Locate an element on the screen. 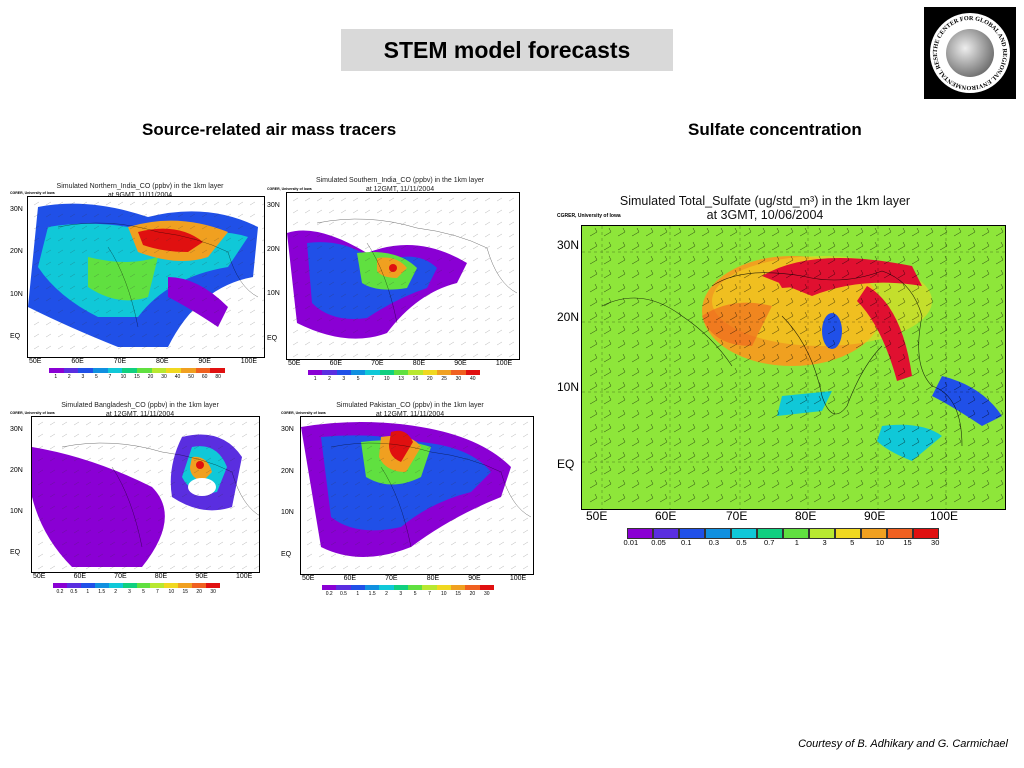 The image size is (1024, 768). tracer-colorbar-ticks: 1 2 3 5 7 10 15 20 30 40 50 60 80 is located at coordinates (137, 377).